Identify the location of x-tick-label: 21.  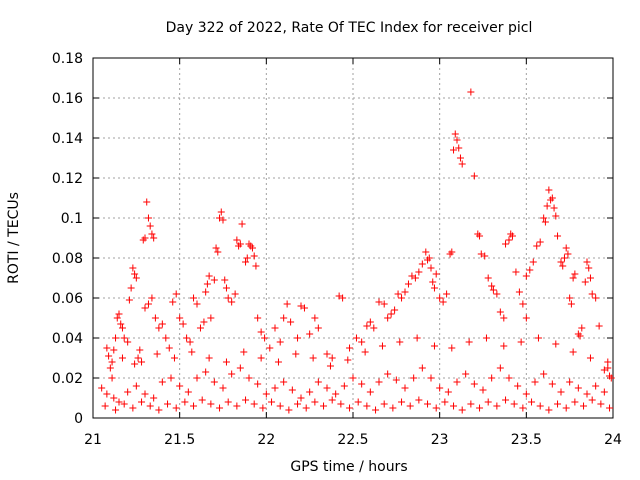
(93, 440).